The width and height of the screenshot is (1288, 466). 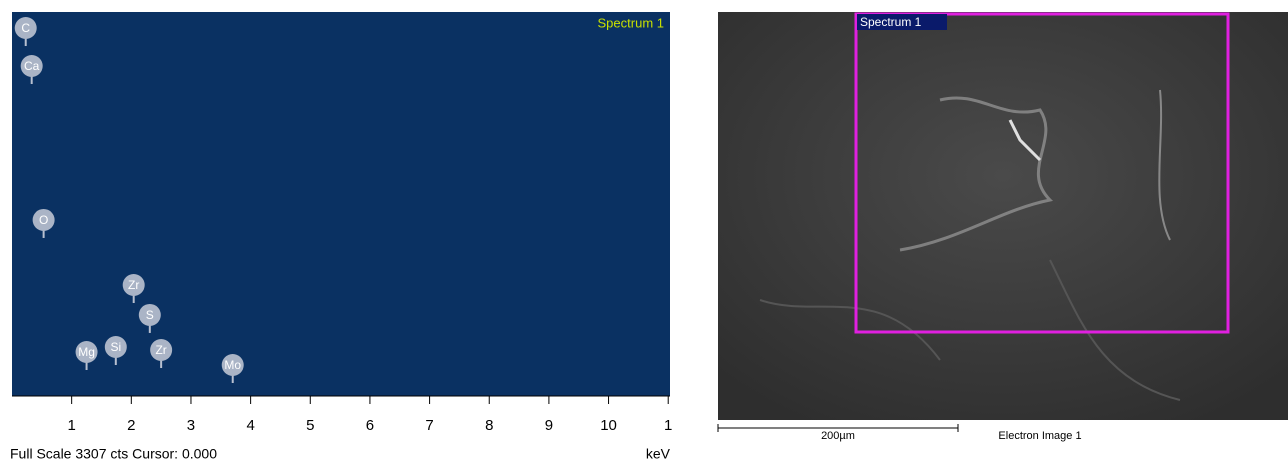 I want to click on peak-label: C, so click(x=25, y=28).